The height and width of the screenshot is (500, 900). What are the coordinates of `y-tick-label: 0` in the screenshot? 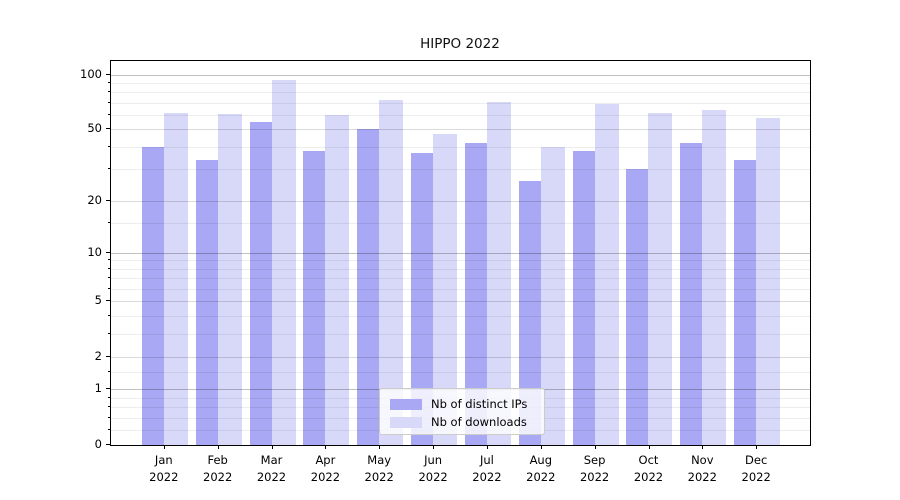 It's located at (98, 444).